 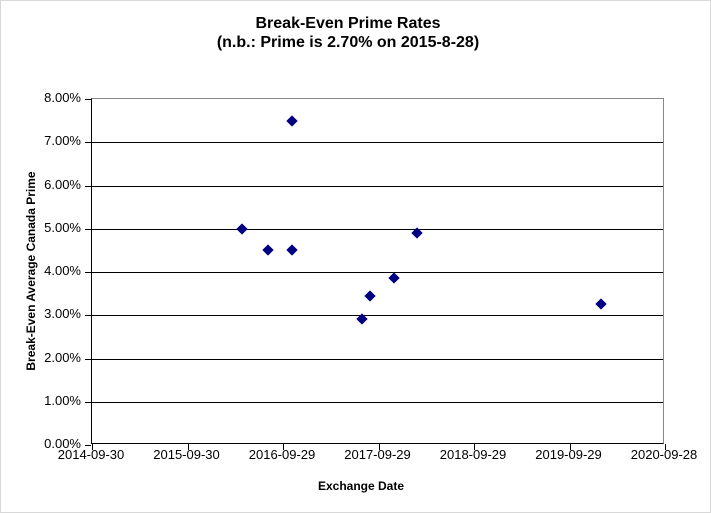 I want to click on x-tick-label: 2017-09-29, so click(x=377, y=454).